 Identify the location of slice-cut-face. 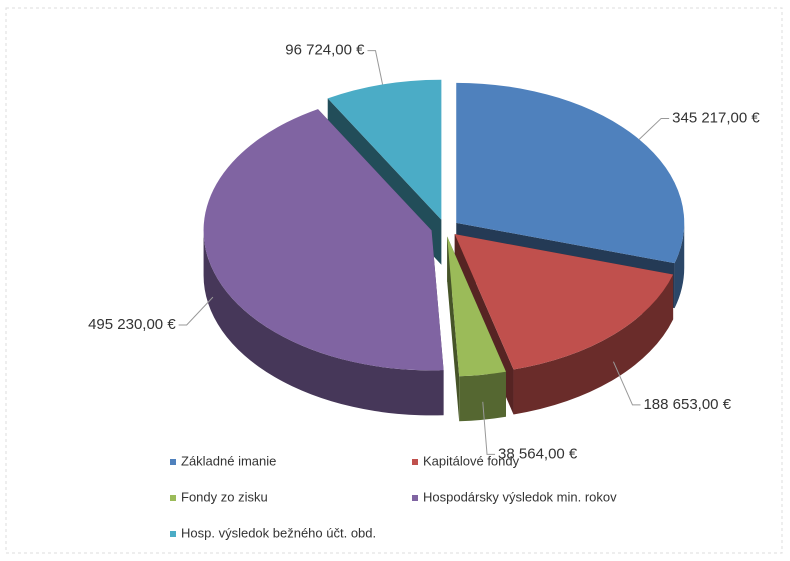
(453, 329).